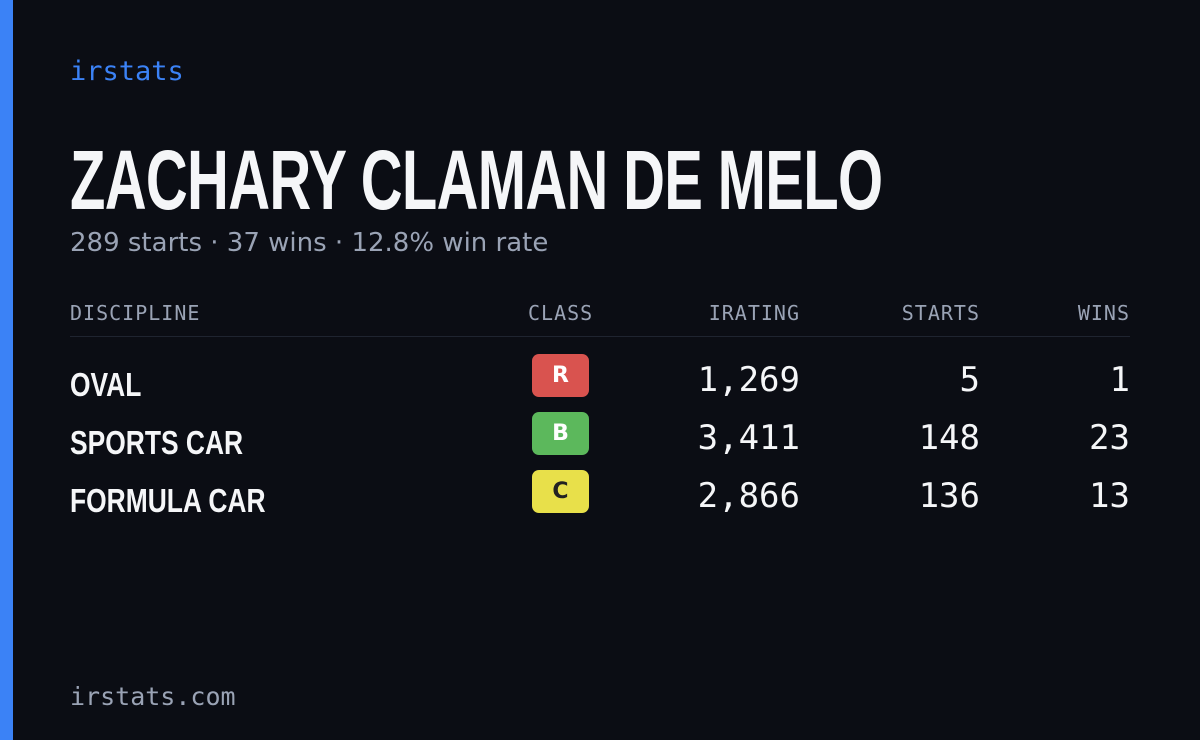 This screenshot has height=740, width=1200. What do you see at coordinates (748, 380) in the screenshot?
I see `irating: 1,269` at bounding box center [748, 380].